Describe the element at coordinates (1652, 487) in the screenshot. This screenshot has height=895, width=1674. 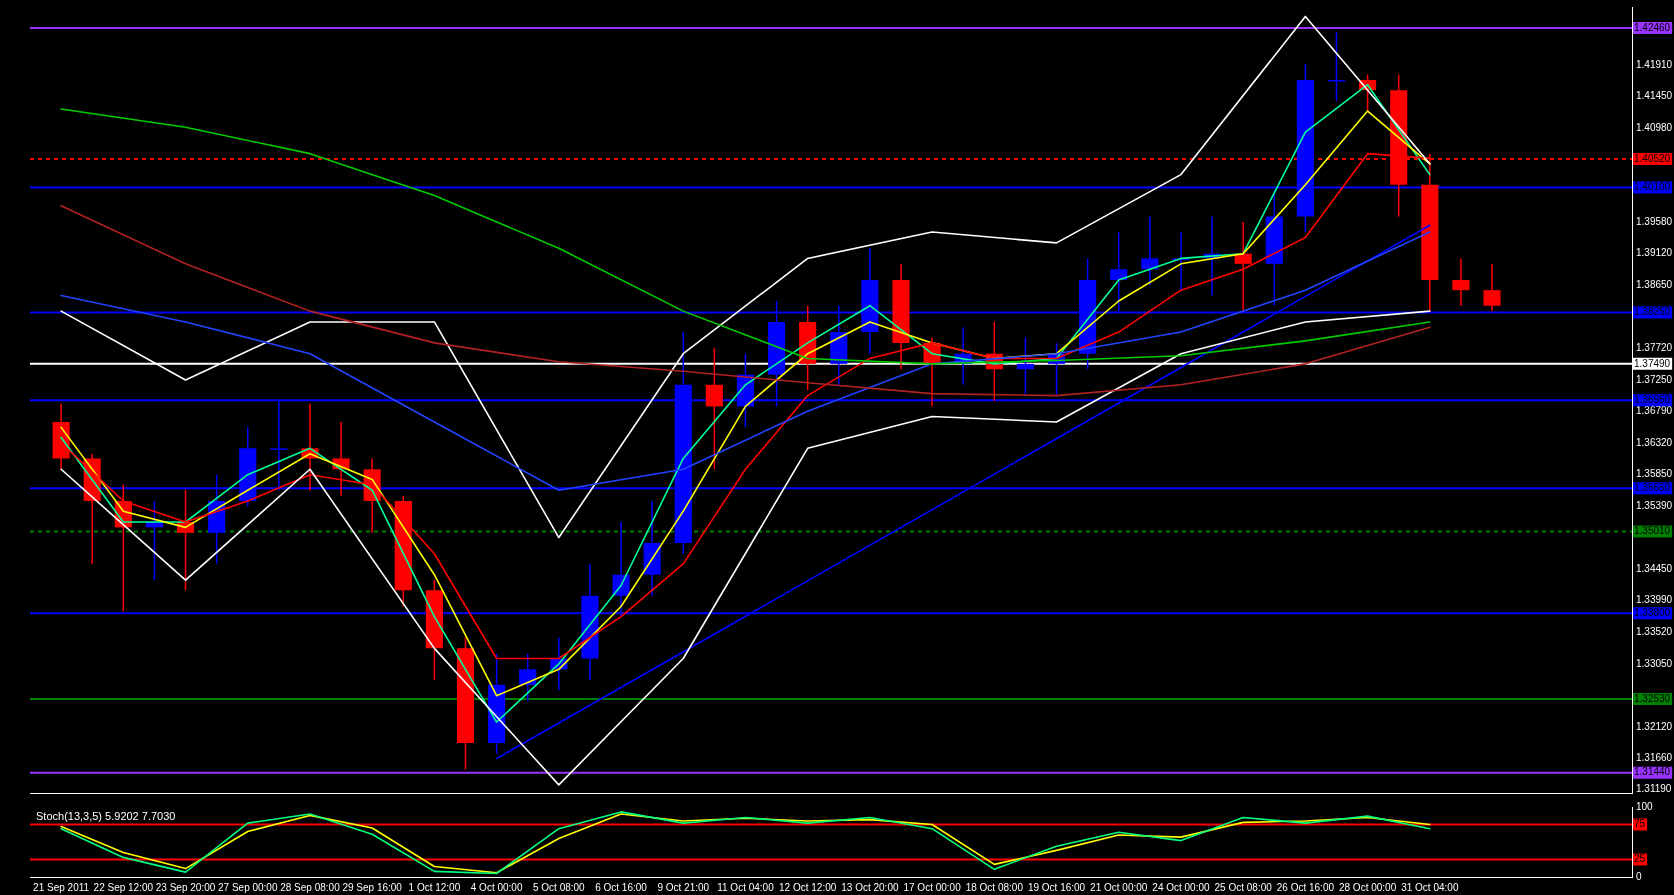
I see `ref-line-label: 1.35650` at that location.